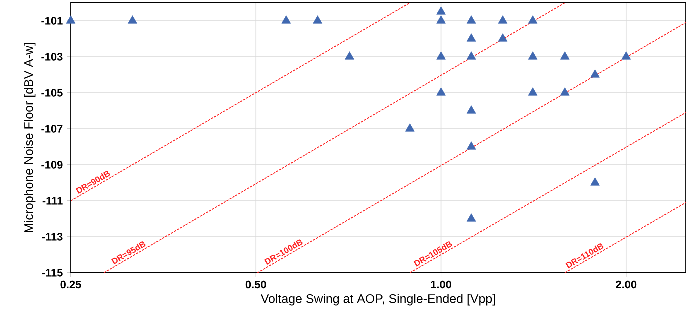 The width and height of the screenshot is (688, 324). Describe the element at coordinates (71, 284) in the screenshot. I see `x-tick-label: 0.25` at that location.